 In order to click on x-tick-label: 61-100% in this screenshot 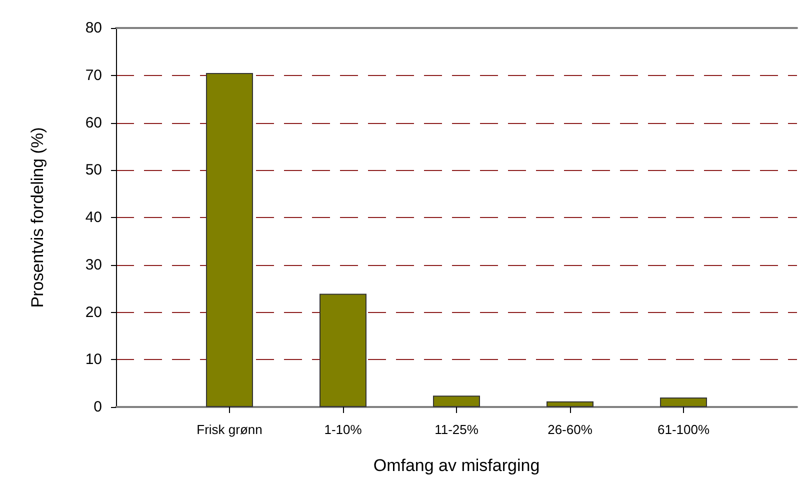, I will do `click(683, 429)`.